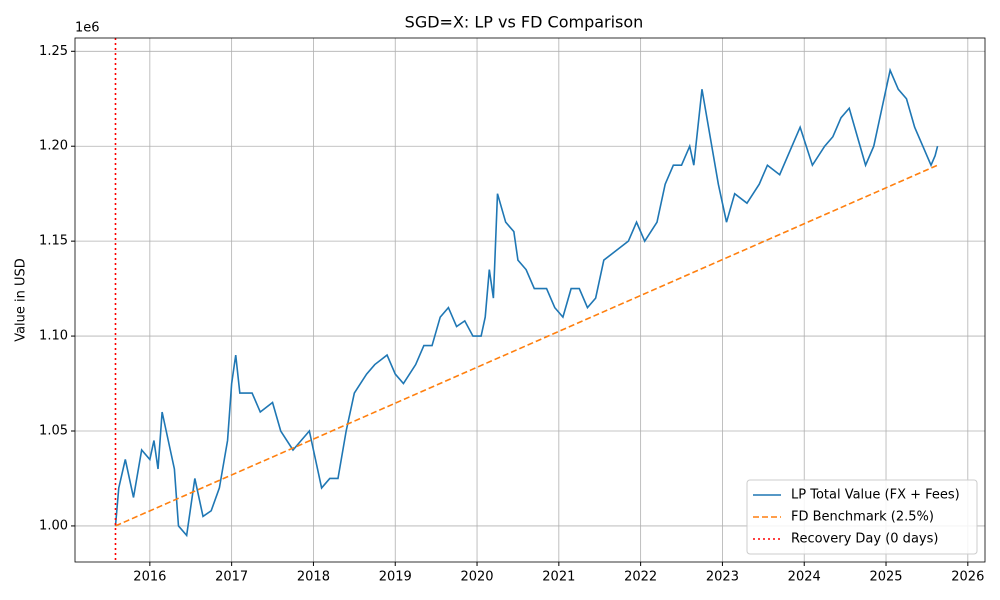 This screenshot has width=1000, height=600. I want to click on x-tick-label: 2016, so click(149, 577).